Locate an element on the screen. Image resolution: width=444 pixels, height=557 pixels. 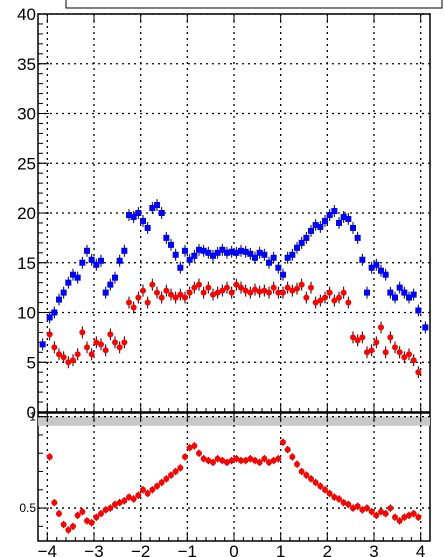
y-tick-label: 15 is located at coordinates (26, 263).